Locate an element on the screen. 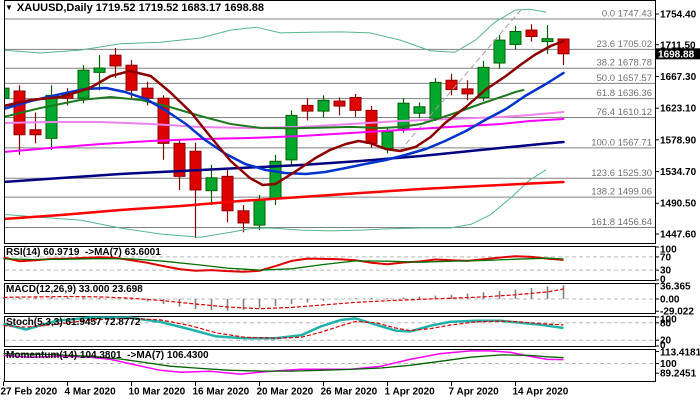 The image size is (700, 400). svg-text: 80 is located at coordinates (666, 323).